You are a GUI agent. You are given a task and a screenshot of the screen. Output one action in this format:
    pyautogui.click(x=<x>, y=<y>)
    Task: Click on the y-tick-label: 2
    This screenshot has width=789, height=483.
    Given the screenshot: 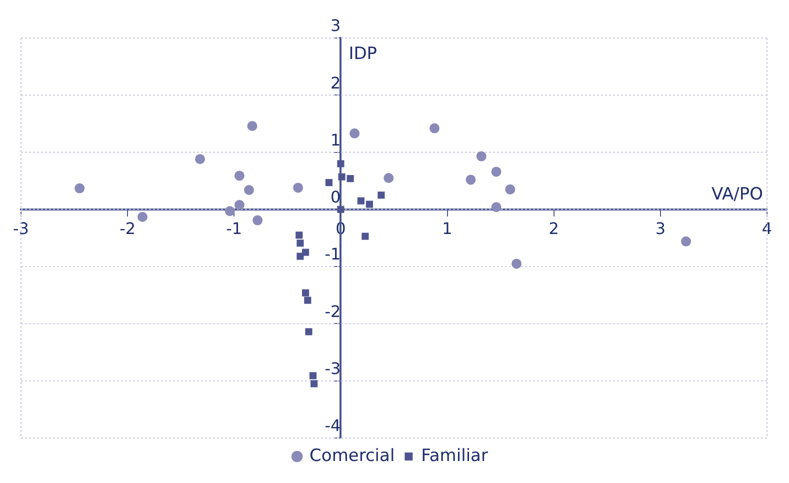 What is the action you would take?
    pyautogui.click(x=335, y=82)
    